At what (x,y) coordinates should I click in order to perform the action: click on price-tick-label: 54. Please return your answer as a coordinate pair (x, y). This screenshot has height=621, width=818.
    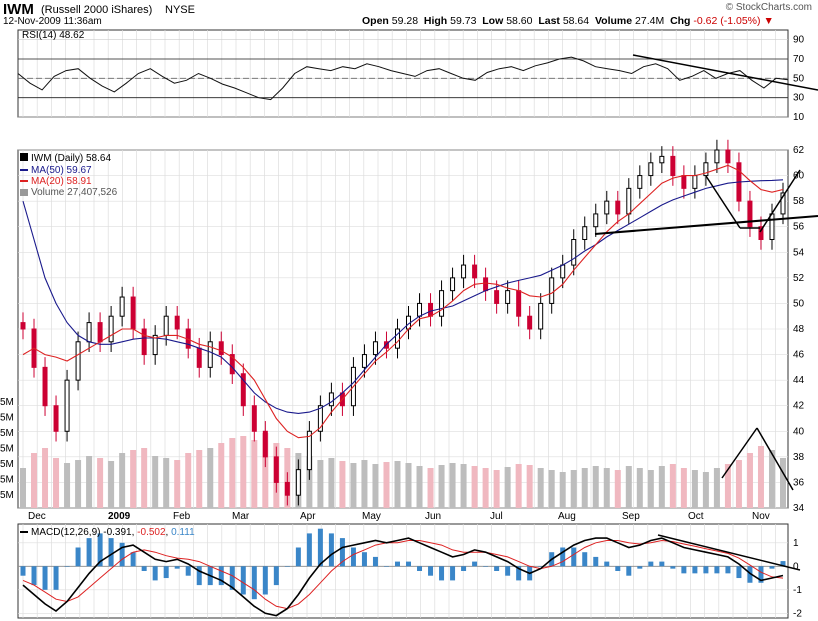
    Looking at the image, I should click on (799, 252).